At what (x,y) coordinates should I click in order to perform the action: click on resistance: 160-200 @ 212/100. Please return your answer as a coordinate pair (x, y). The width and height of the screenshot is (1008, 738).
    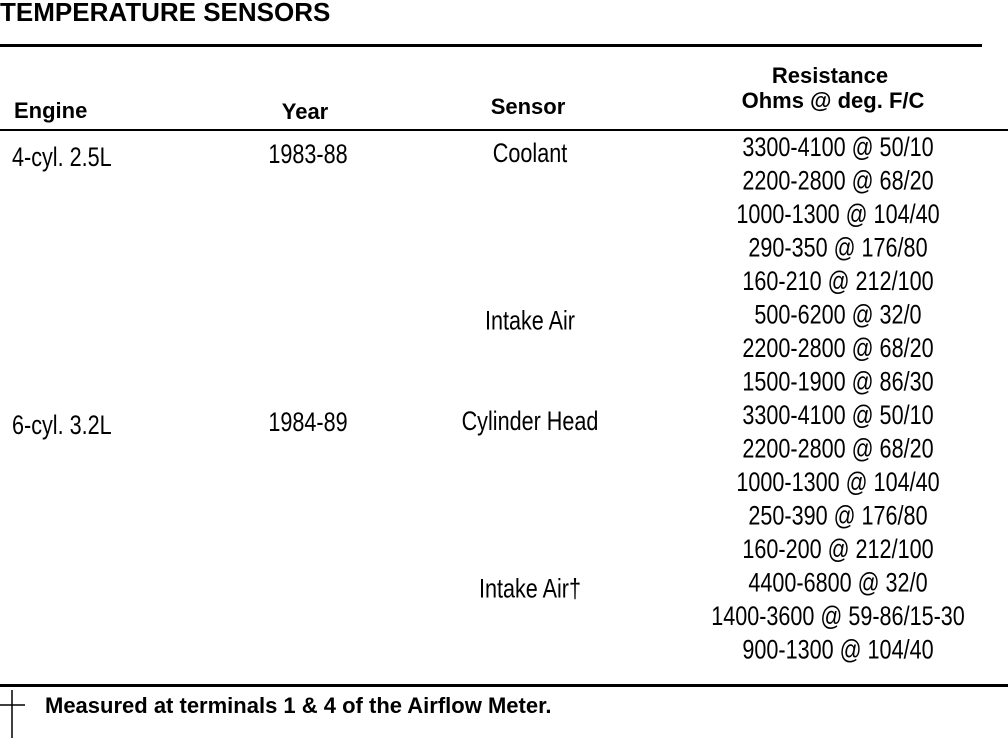
    Looking at the image, I should click on (837, 550).